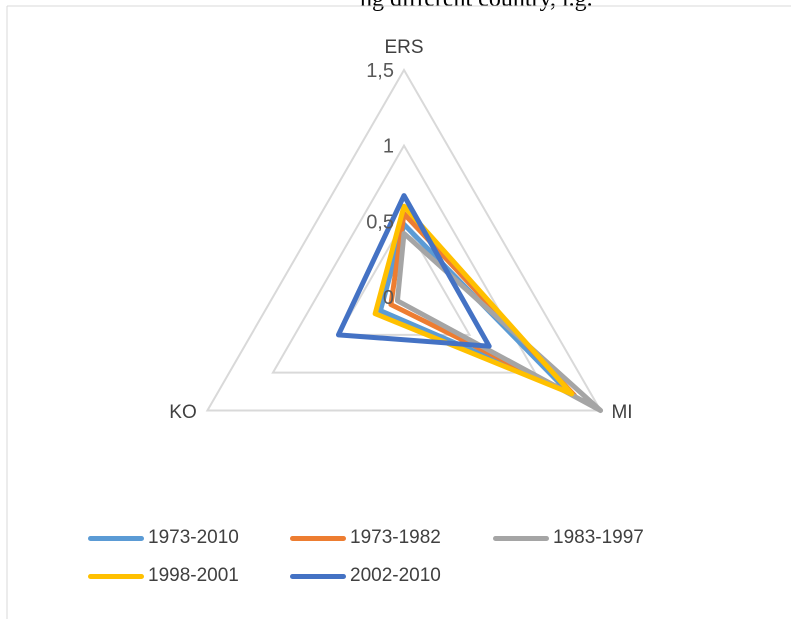 This screenshot has width=791, height=619. I want to click on legend-item-0: 1973-2010, so click(163, 538).